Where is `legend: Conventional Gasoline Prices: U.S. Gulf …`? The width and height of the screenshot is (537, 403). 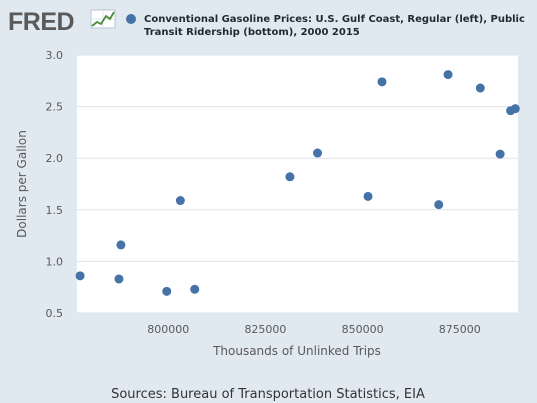 legend: Conventional Gasoline Prices: U.S. Gulf … is located at coordinates (325, 26).